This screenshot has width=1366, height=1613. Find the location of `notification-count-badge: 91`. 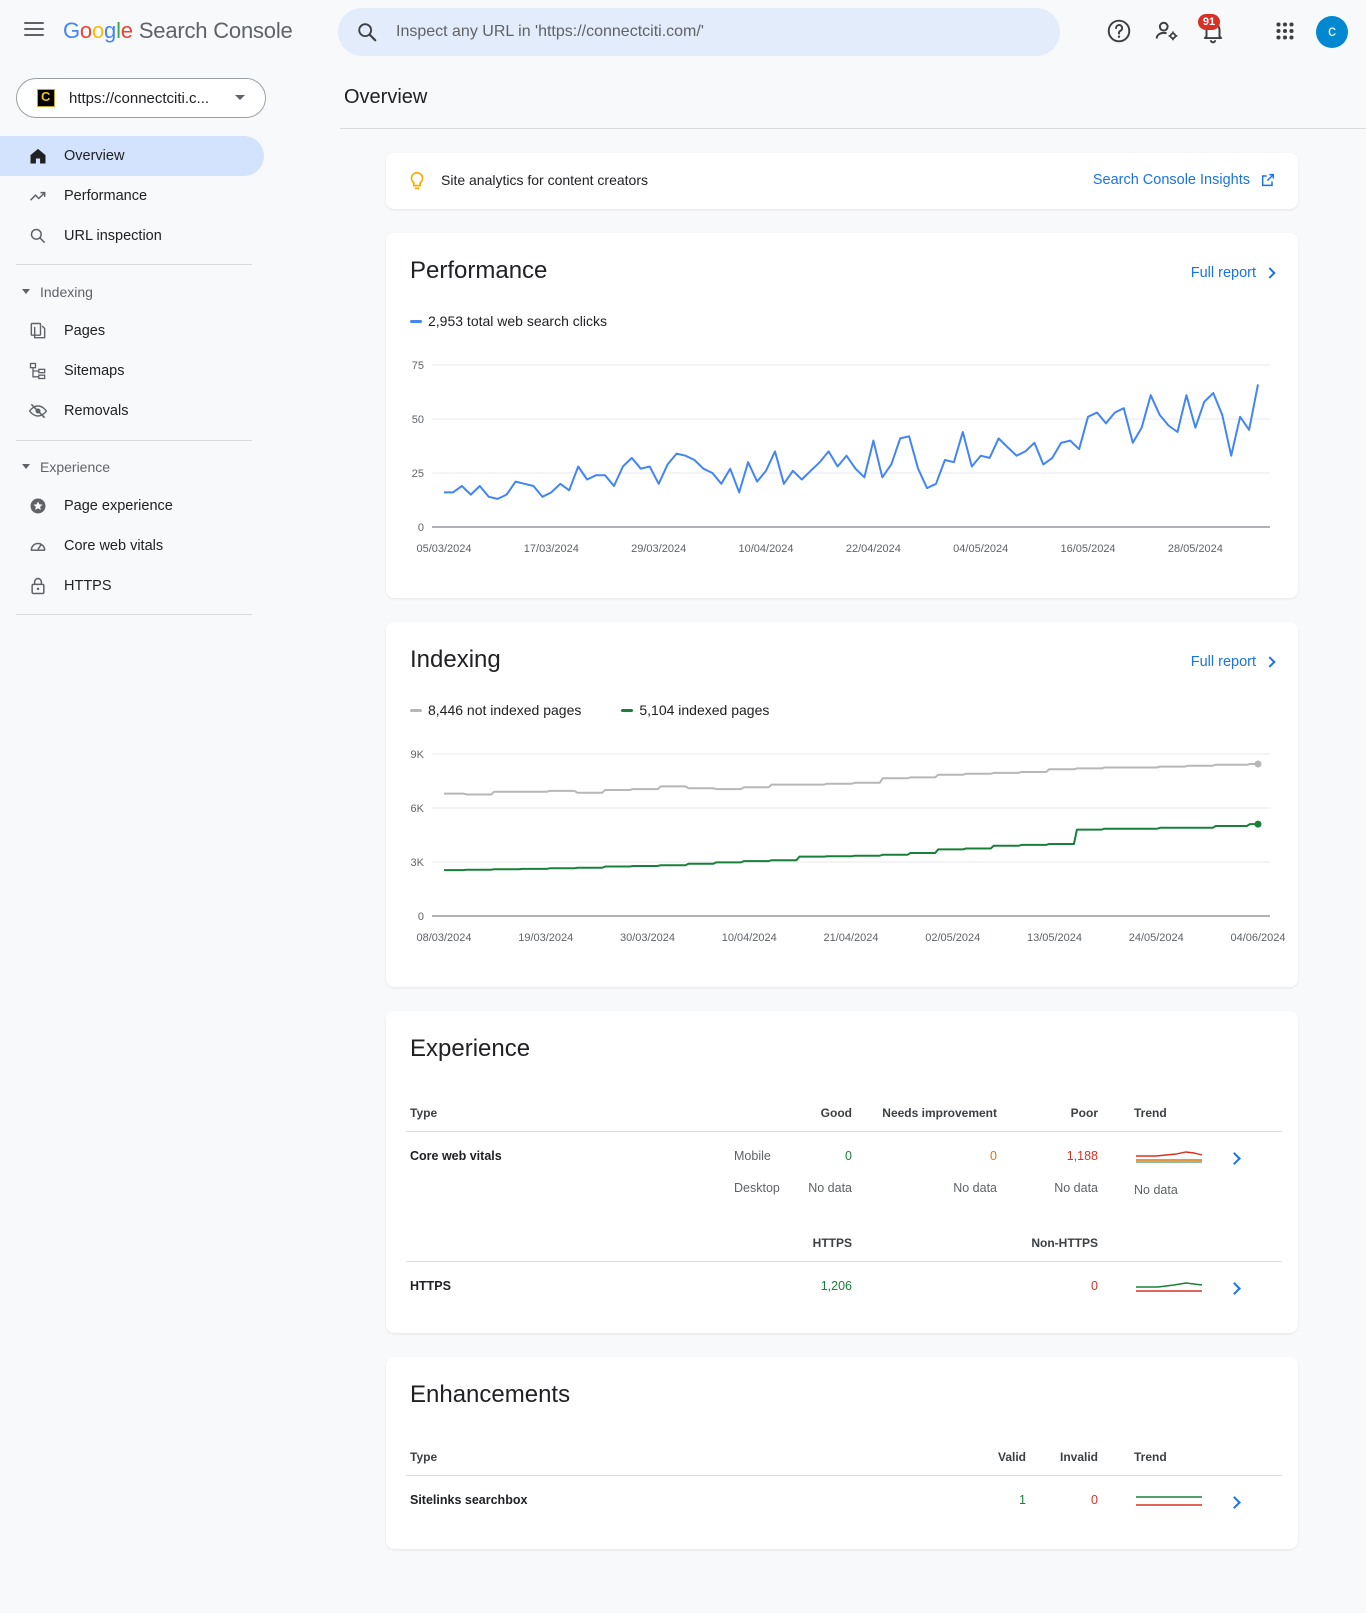

notification-count-badge: 91 is located at coordinates (1209, 22).